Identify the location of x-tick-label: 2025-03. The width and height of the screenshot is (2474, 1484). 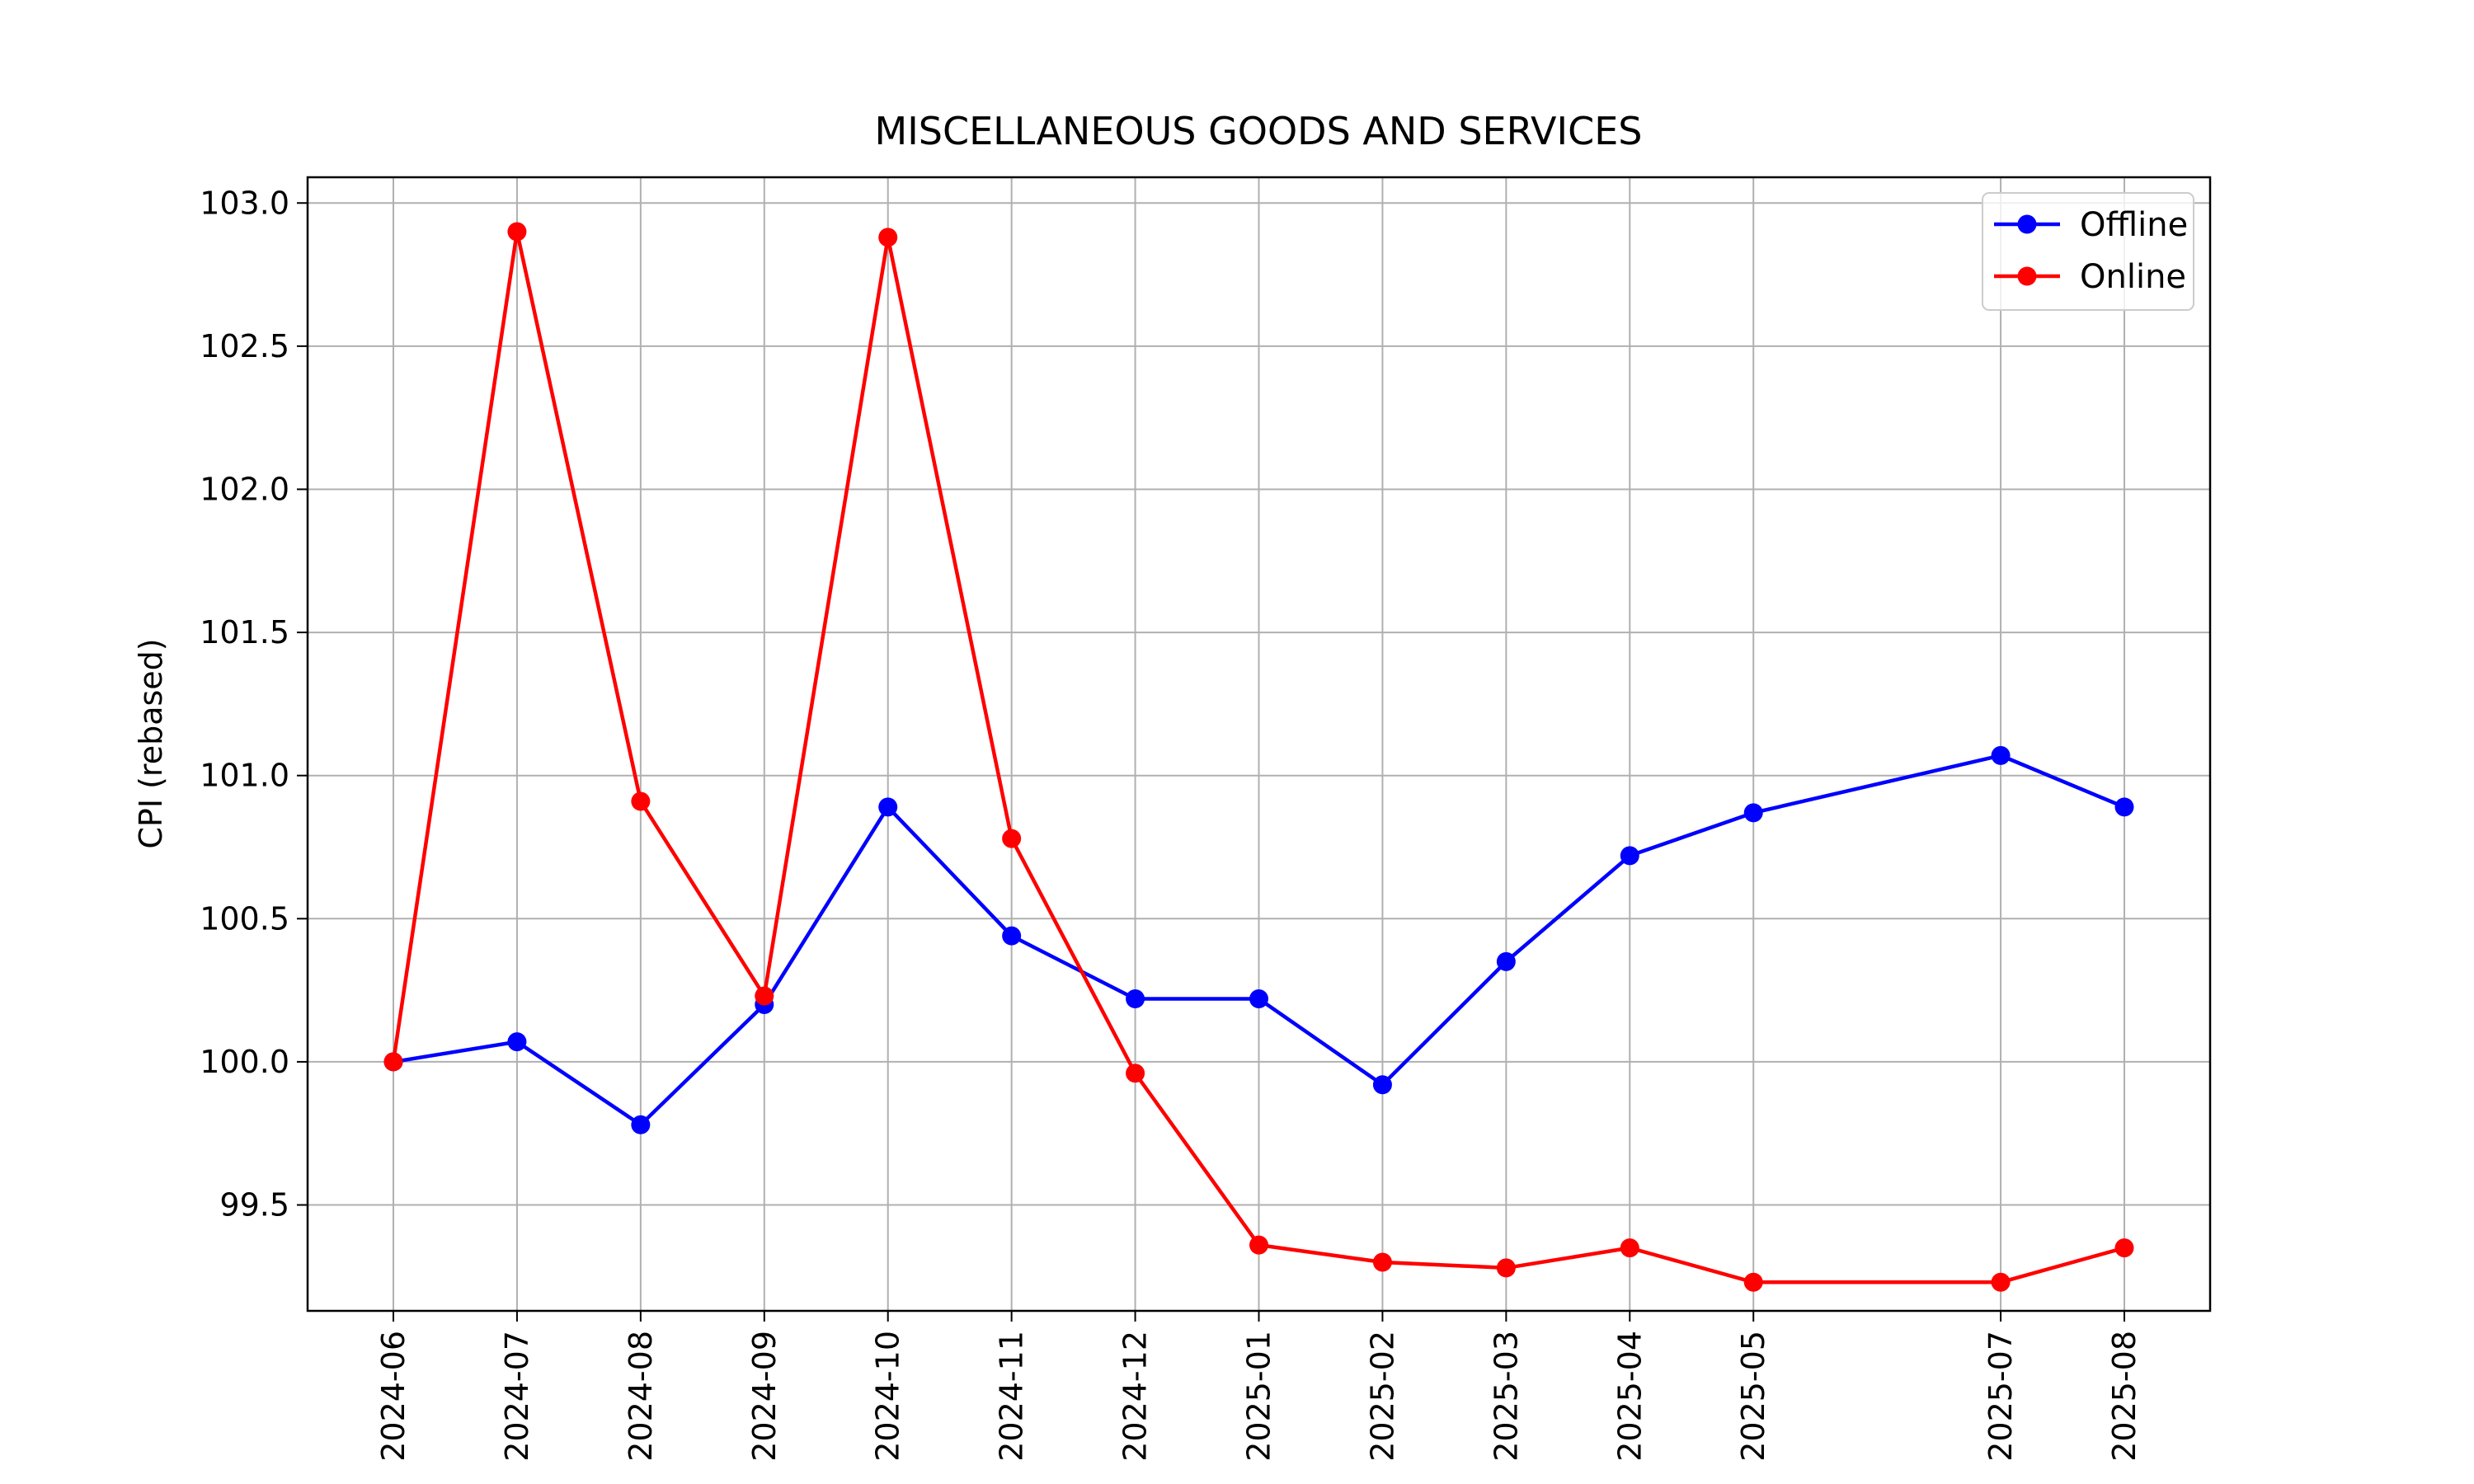
(1506, 1396).